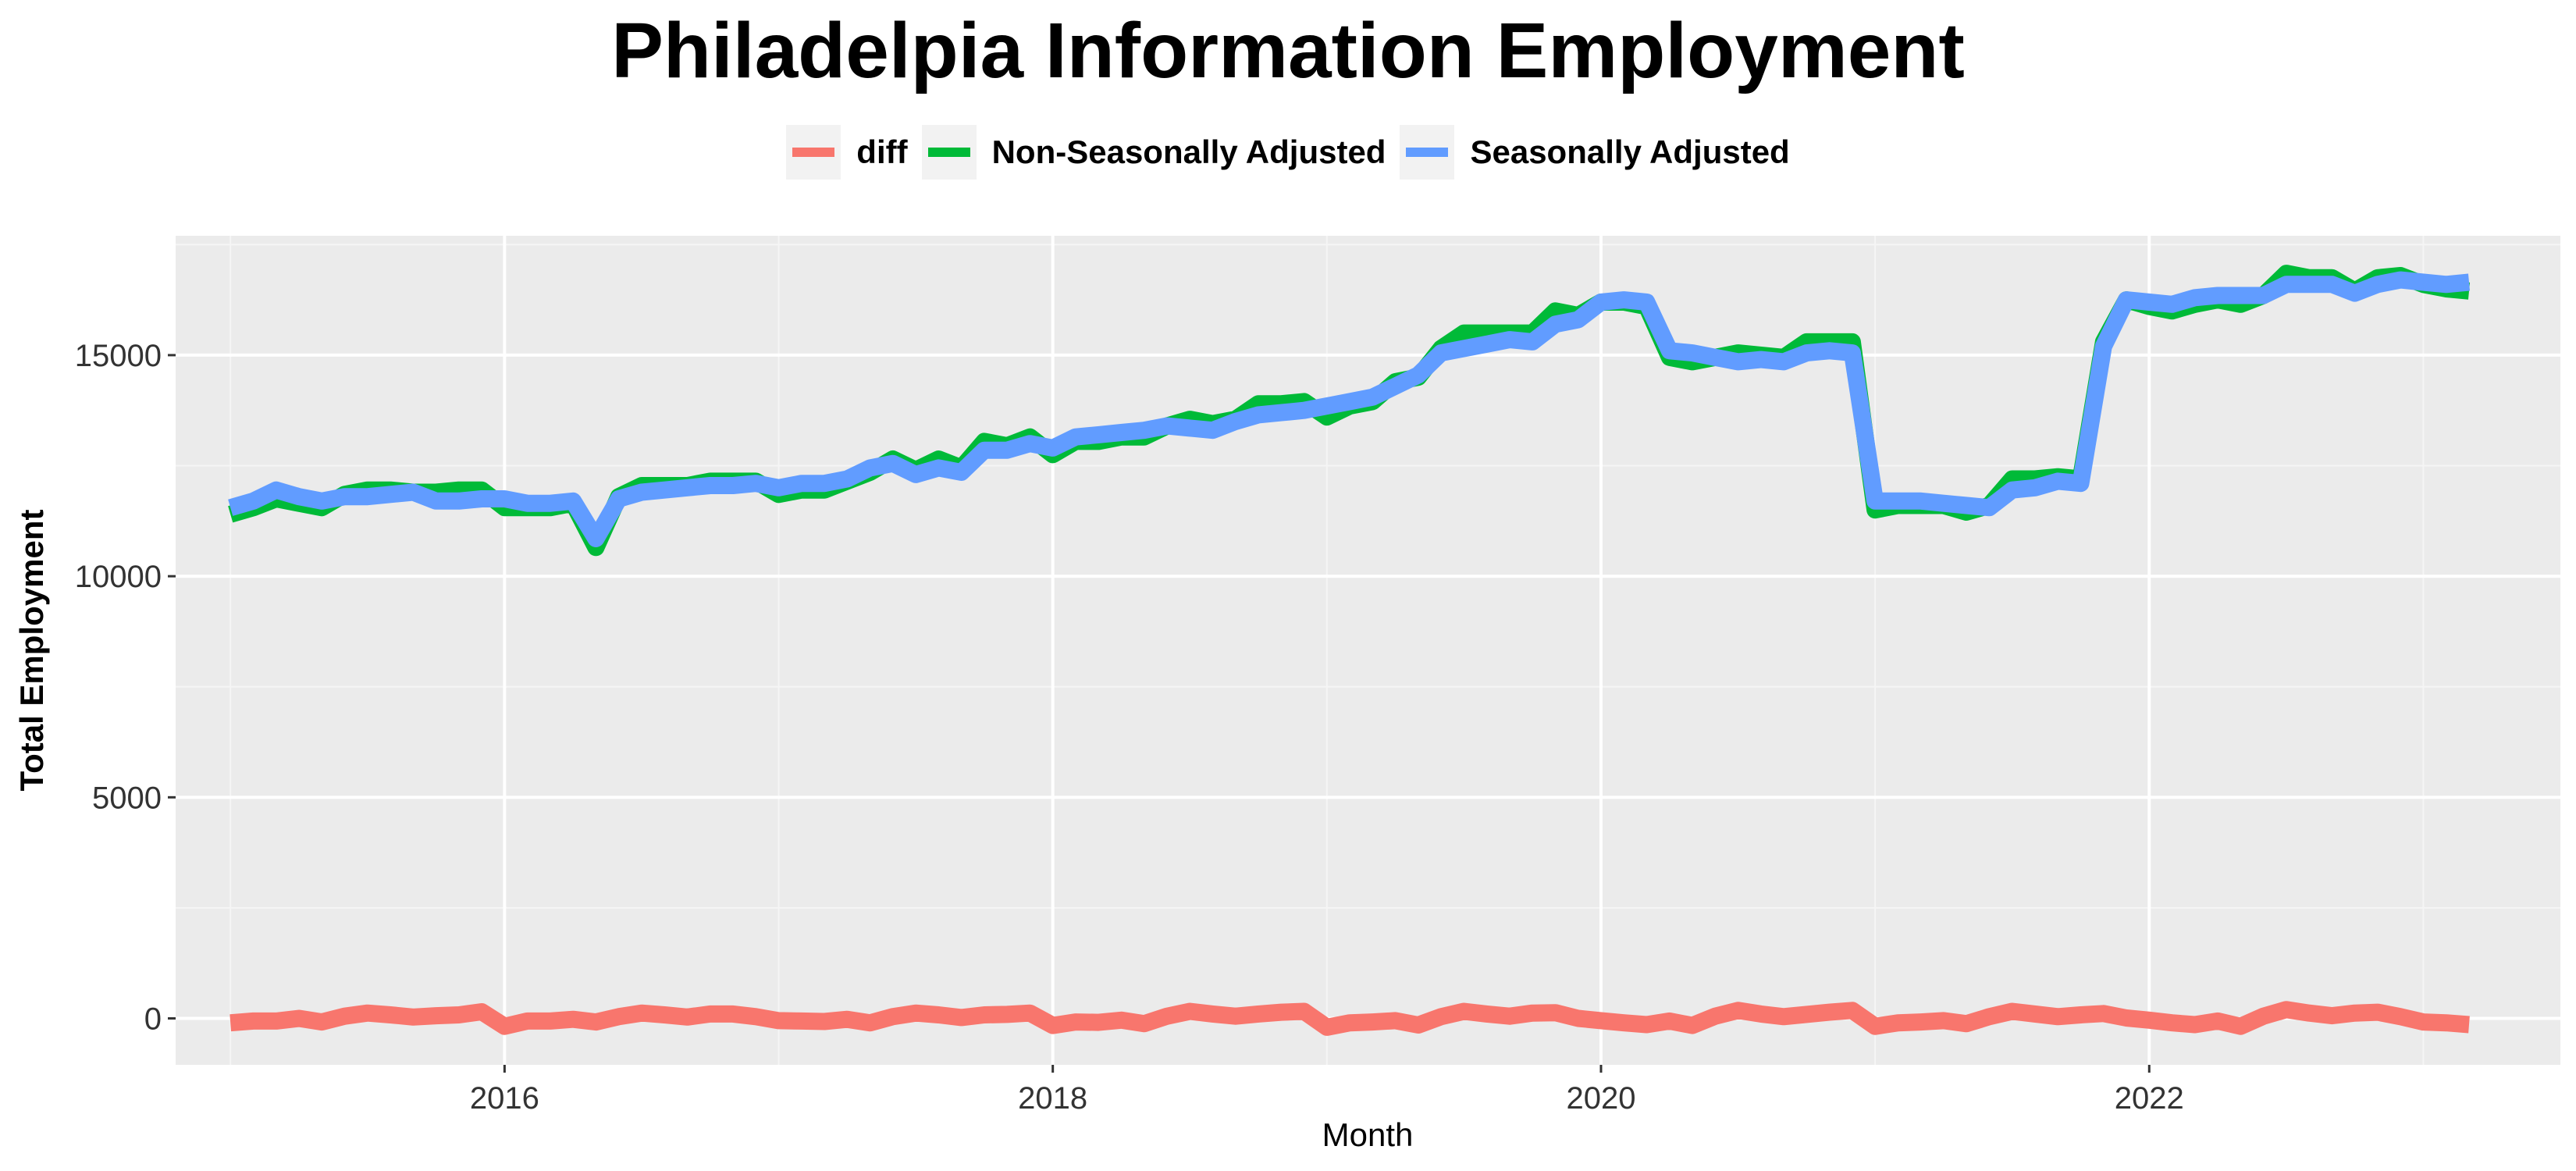 This screenshot has height=1171, width=2576. Describe the element at coordinates (949, 152) in the screenshot. I see `legend-key-non-seasonally-adjusted` at that location.